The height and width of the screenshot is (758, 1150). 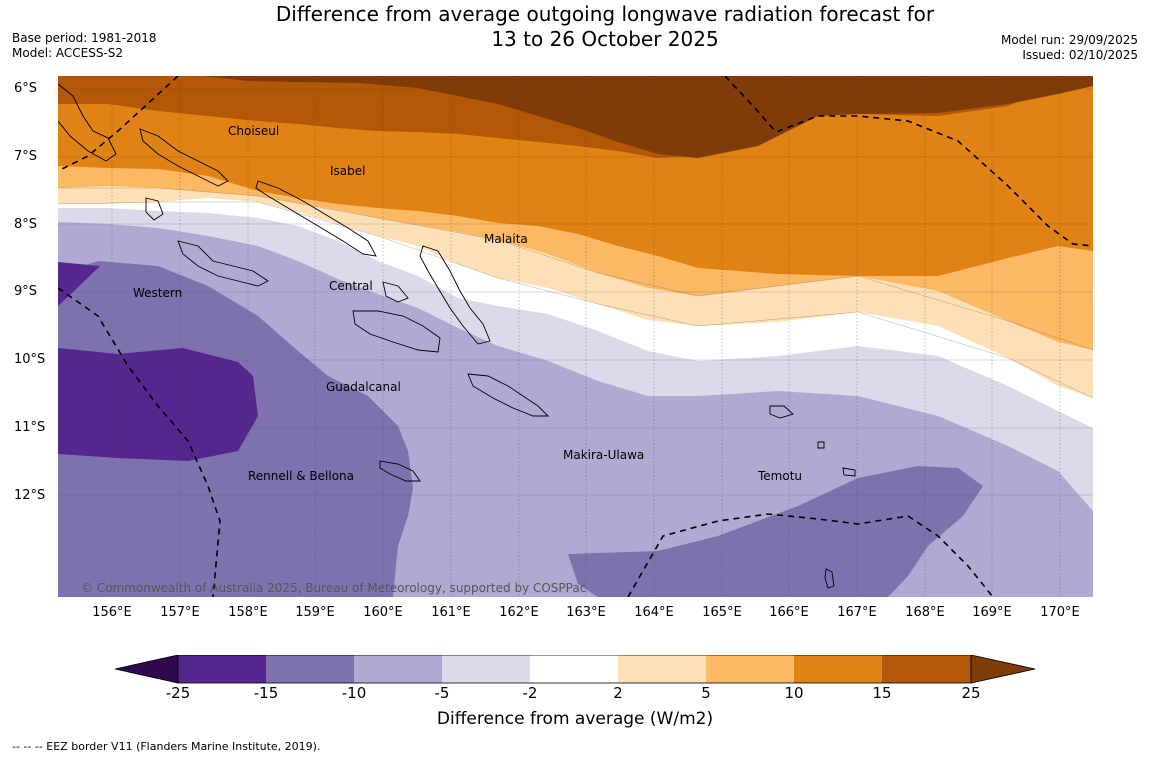 What do you see at coordinates (451, 612) in the screenshot?
I see `lon-label-161e: 161°E` at bounding box center [451, 612].